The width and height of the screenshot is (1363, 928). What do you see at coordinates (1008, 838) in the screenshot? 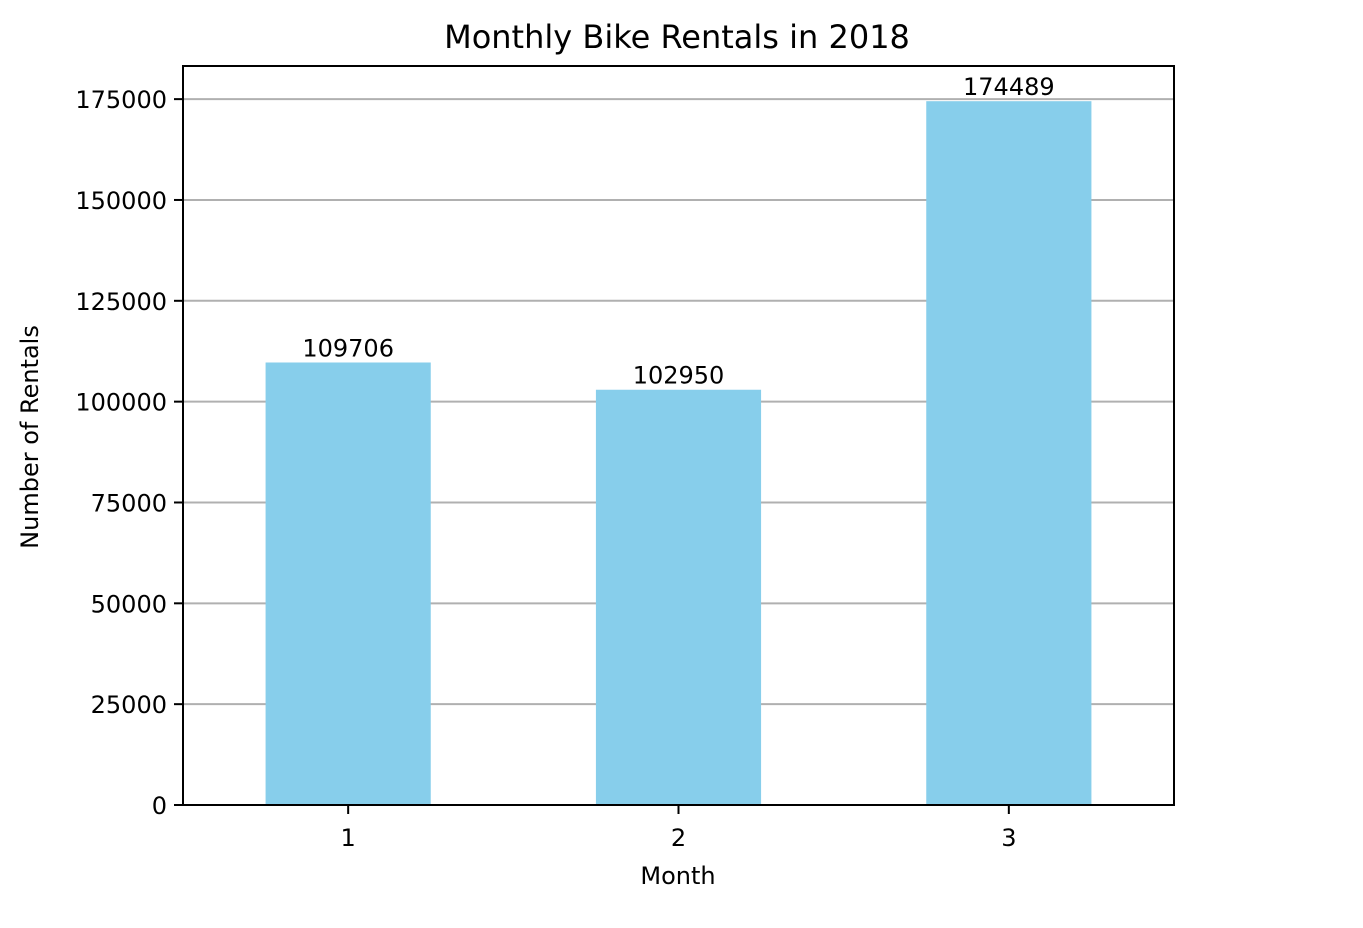
I see `x-tick-label: 3` at bounding box center [1008, 838].